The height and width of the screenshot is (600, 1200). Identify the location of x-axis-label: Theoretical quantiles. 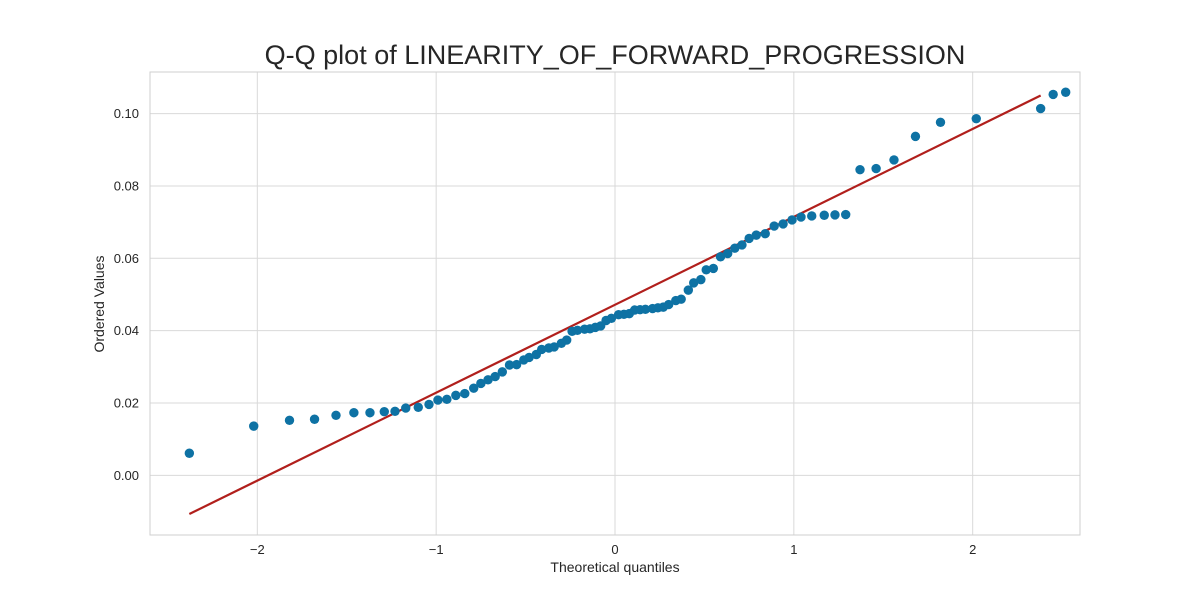
(614, 567).